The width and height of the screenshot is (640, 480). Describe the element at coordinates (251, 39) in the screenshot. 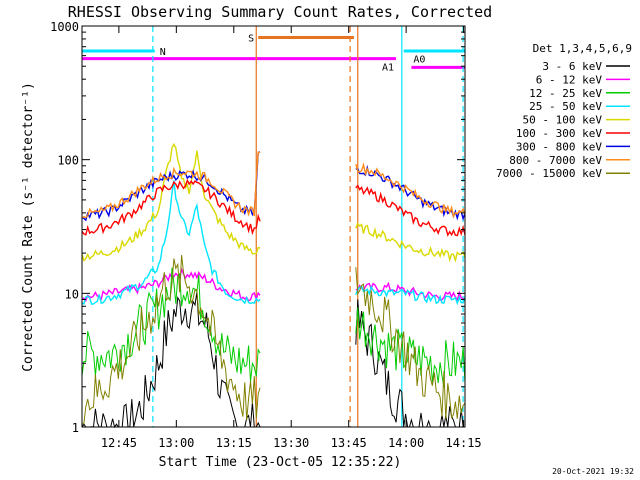

I see `flag-label: S` at that location.